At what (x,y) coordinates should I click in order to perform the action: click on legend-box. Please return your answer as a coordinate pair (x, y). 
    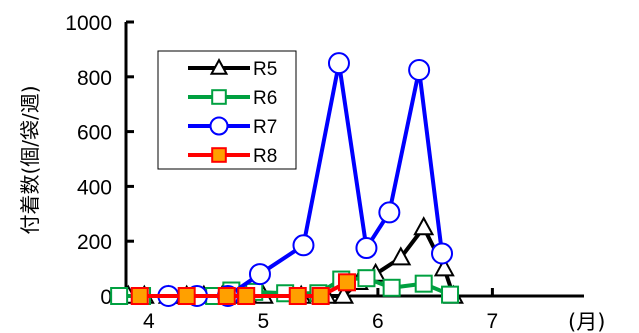
    Looking at the image, I should click on (227, 110).